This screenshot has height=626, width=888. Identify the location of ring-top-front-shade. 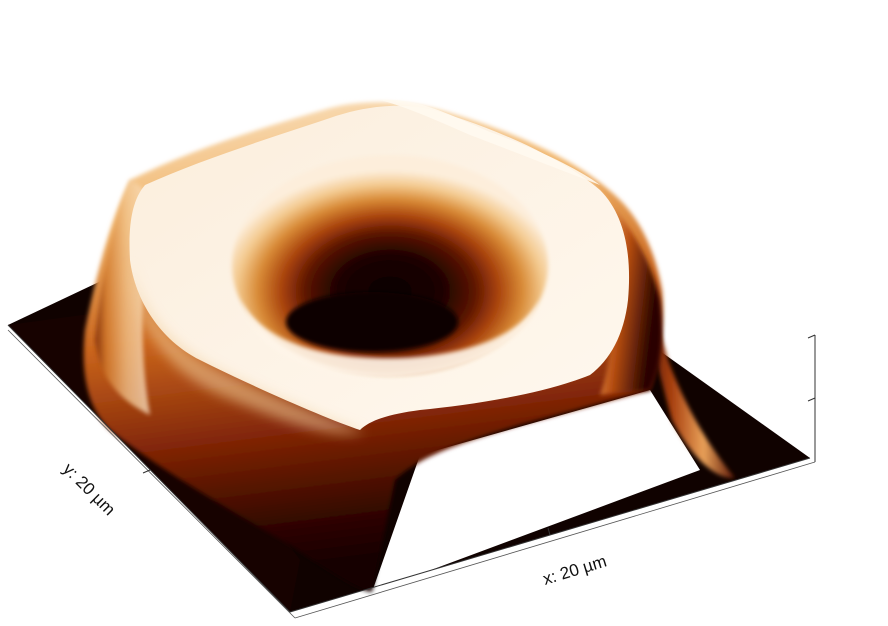
(247, 347).